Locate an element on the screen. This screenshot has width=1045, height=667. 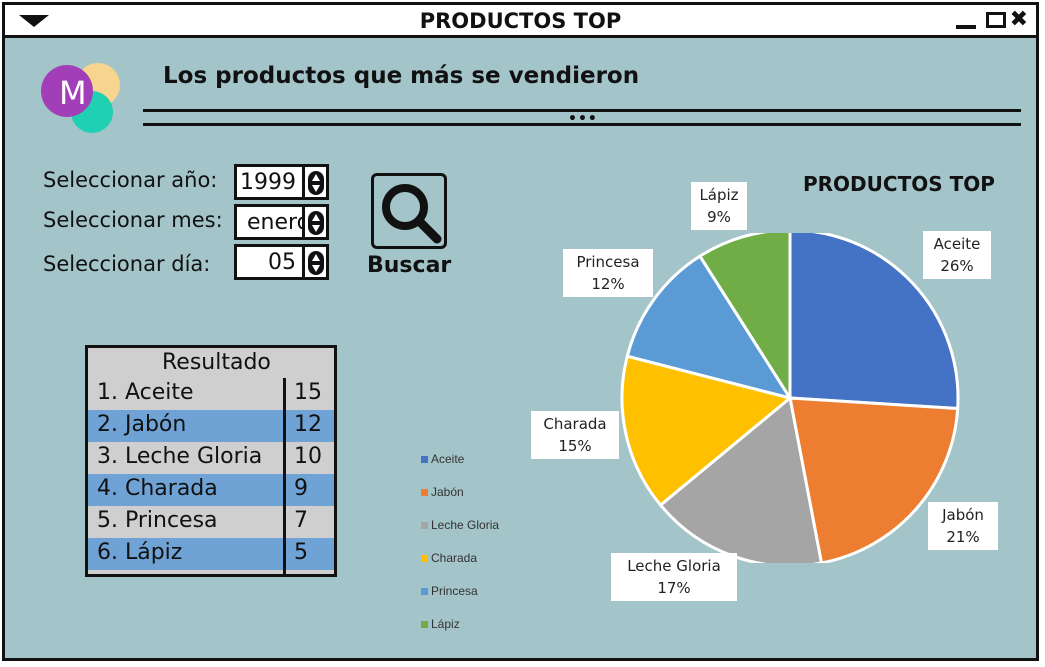
year-label: Seleccionar año: is located at coordinates (130, 180).